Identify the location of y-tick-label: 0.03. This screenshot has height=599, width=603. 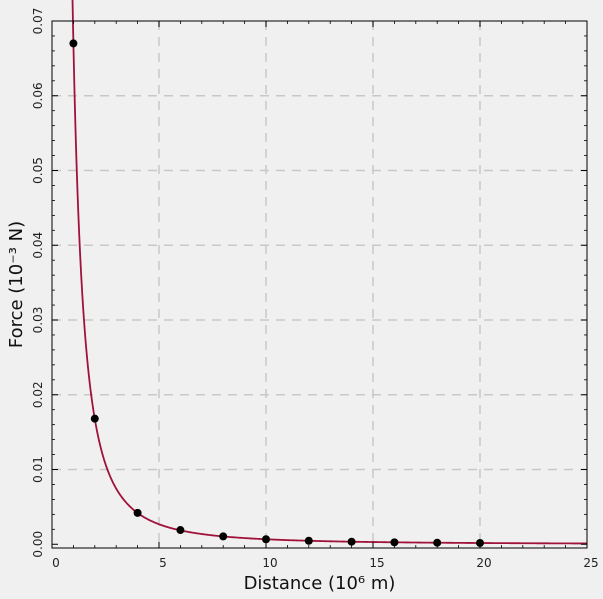
(38, 320).